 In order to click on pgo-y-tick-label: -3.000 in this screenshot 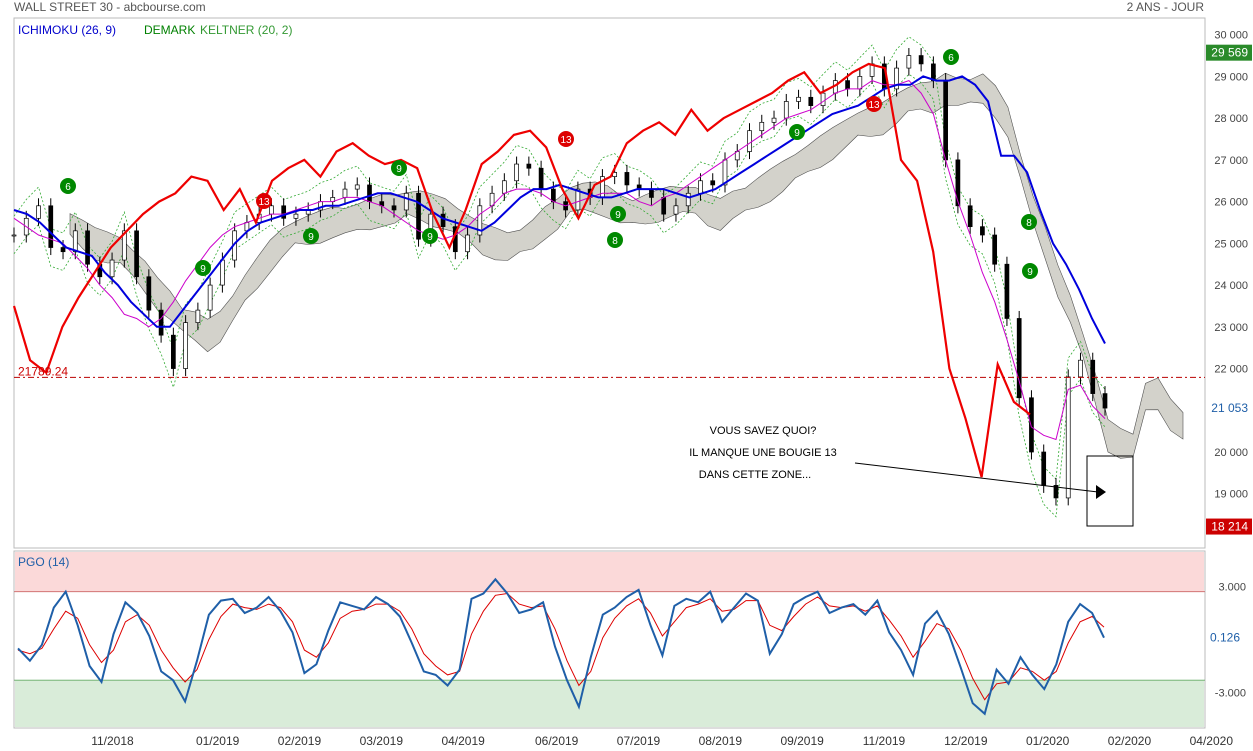, I will do `click(1230, 694)`.